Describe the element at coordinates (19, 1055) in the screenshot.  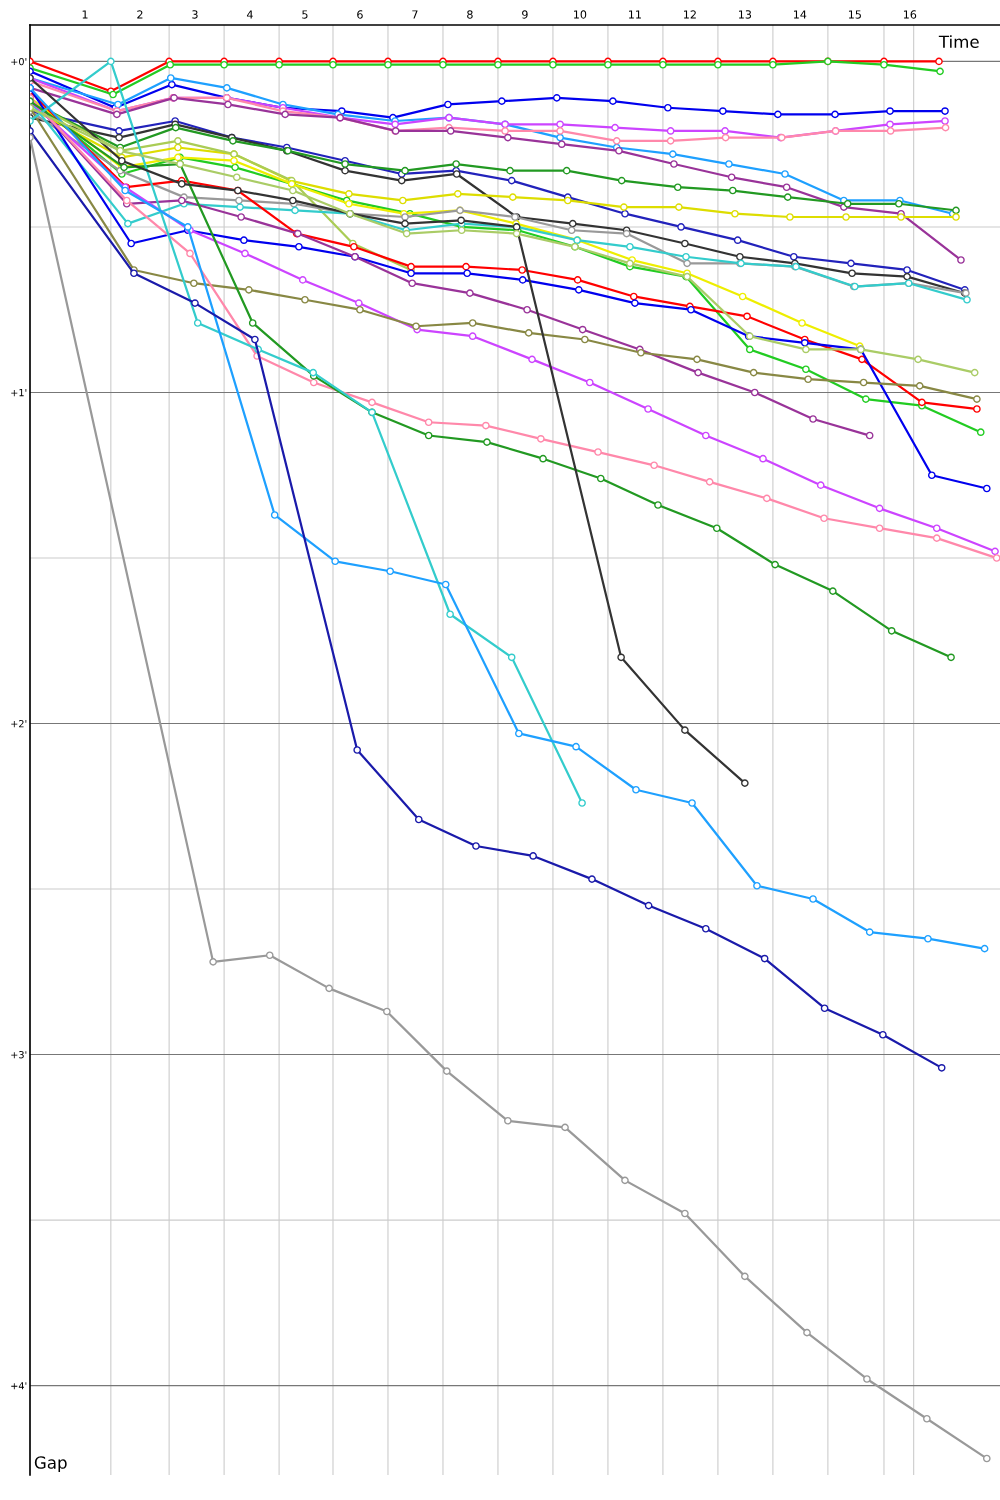
I see `y-tick-label: +3'` at that location.